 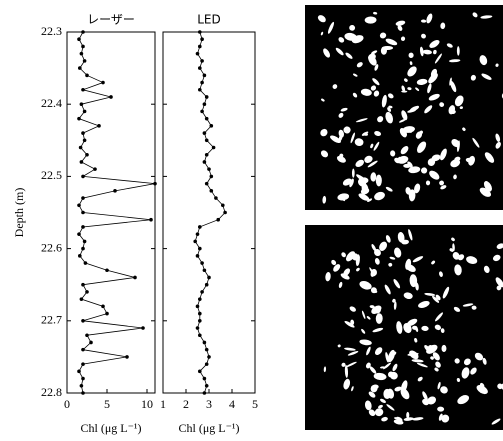 What do you see at coordinates (209, 20) in the screenshot?
I see `panel-title: LED` at bounding box center [209, 20].